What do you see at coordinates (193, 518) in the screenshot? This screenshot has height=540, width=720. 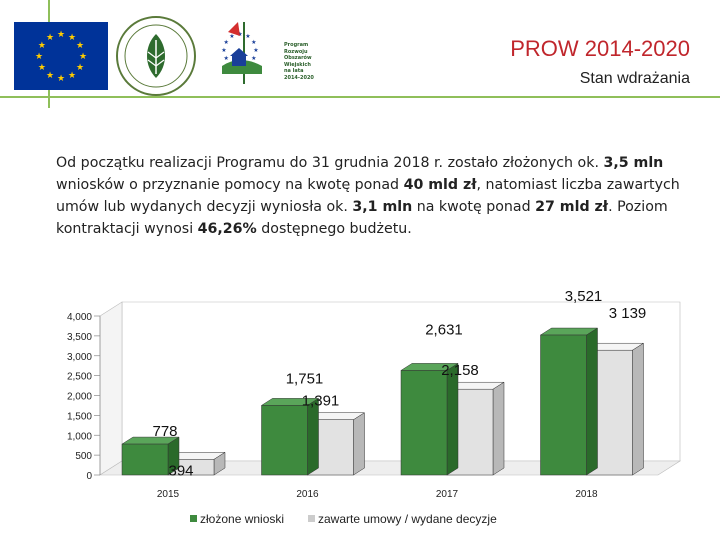 I see `legend-swatch-zlozone` at bounding box center [193, 518].